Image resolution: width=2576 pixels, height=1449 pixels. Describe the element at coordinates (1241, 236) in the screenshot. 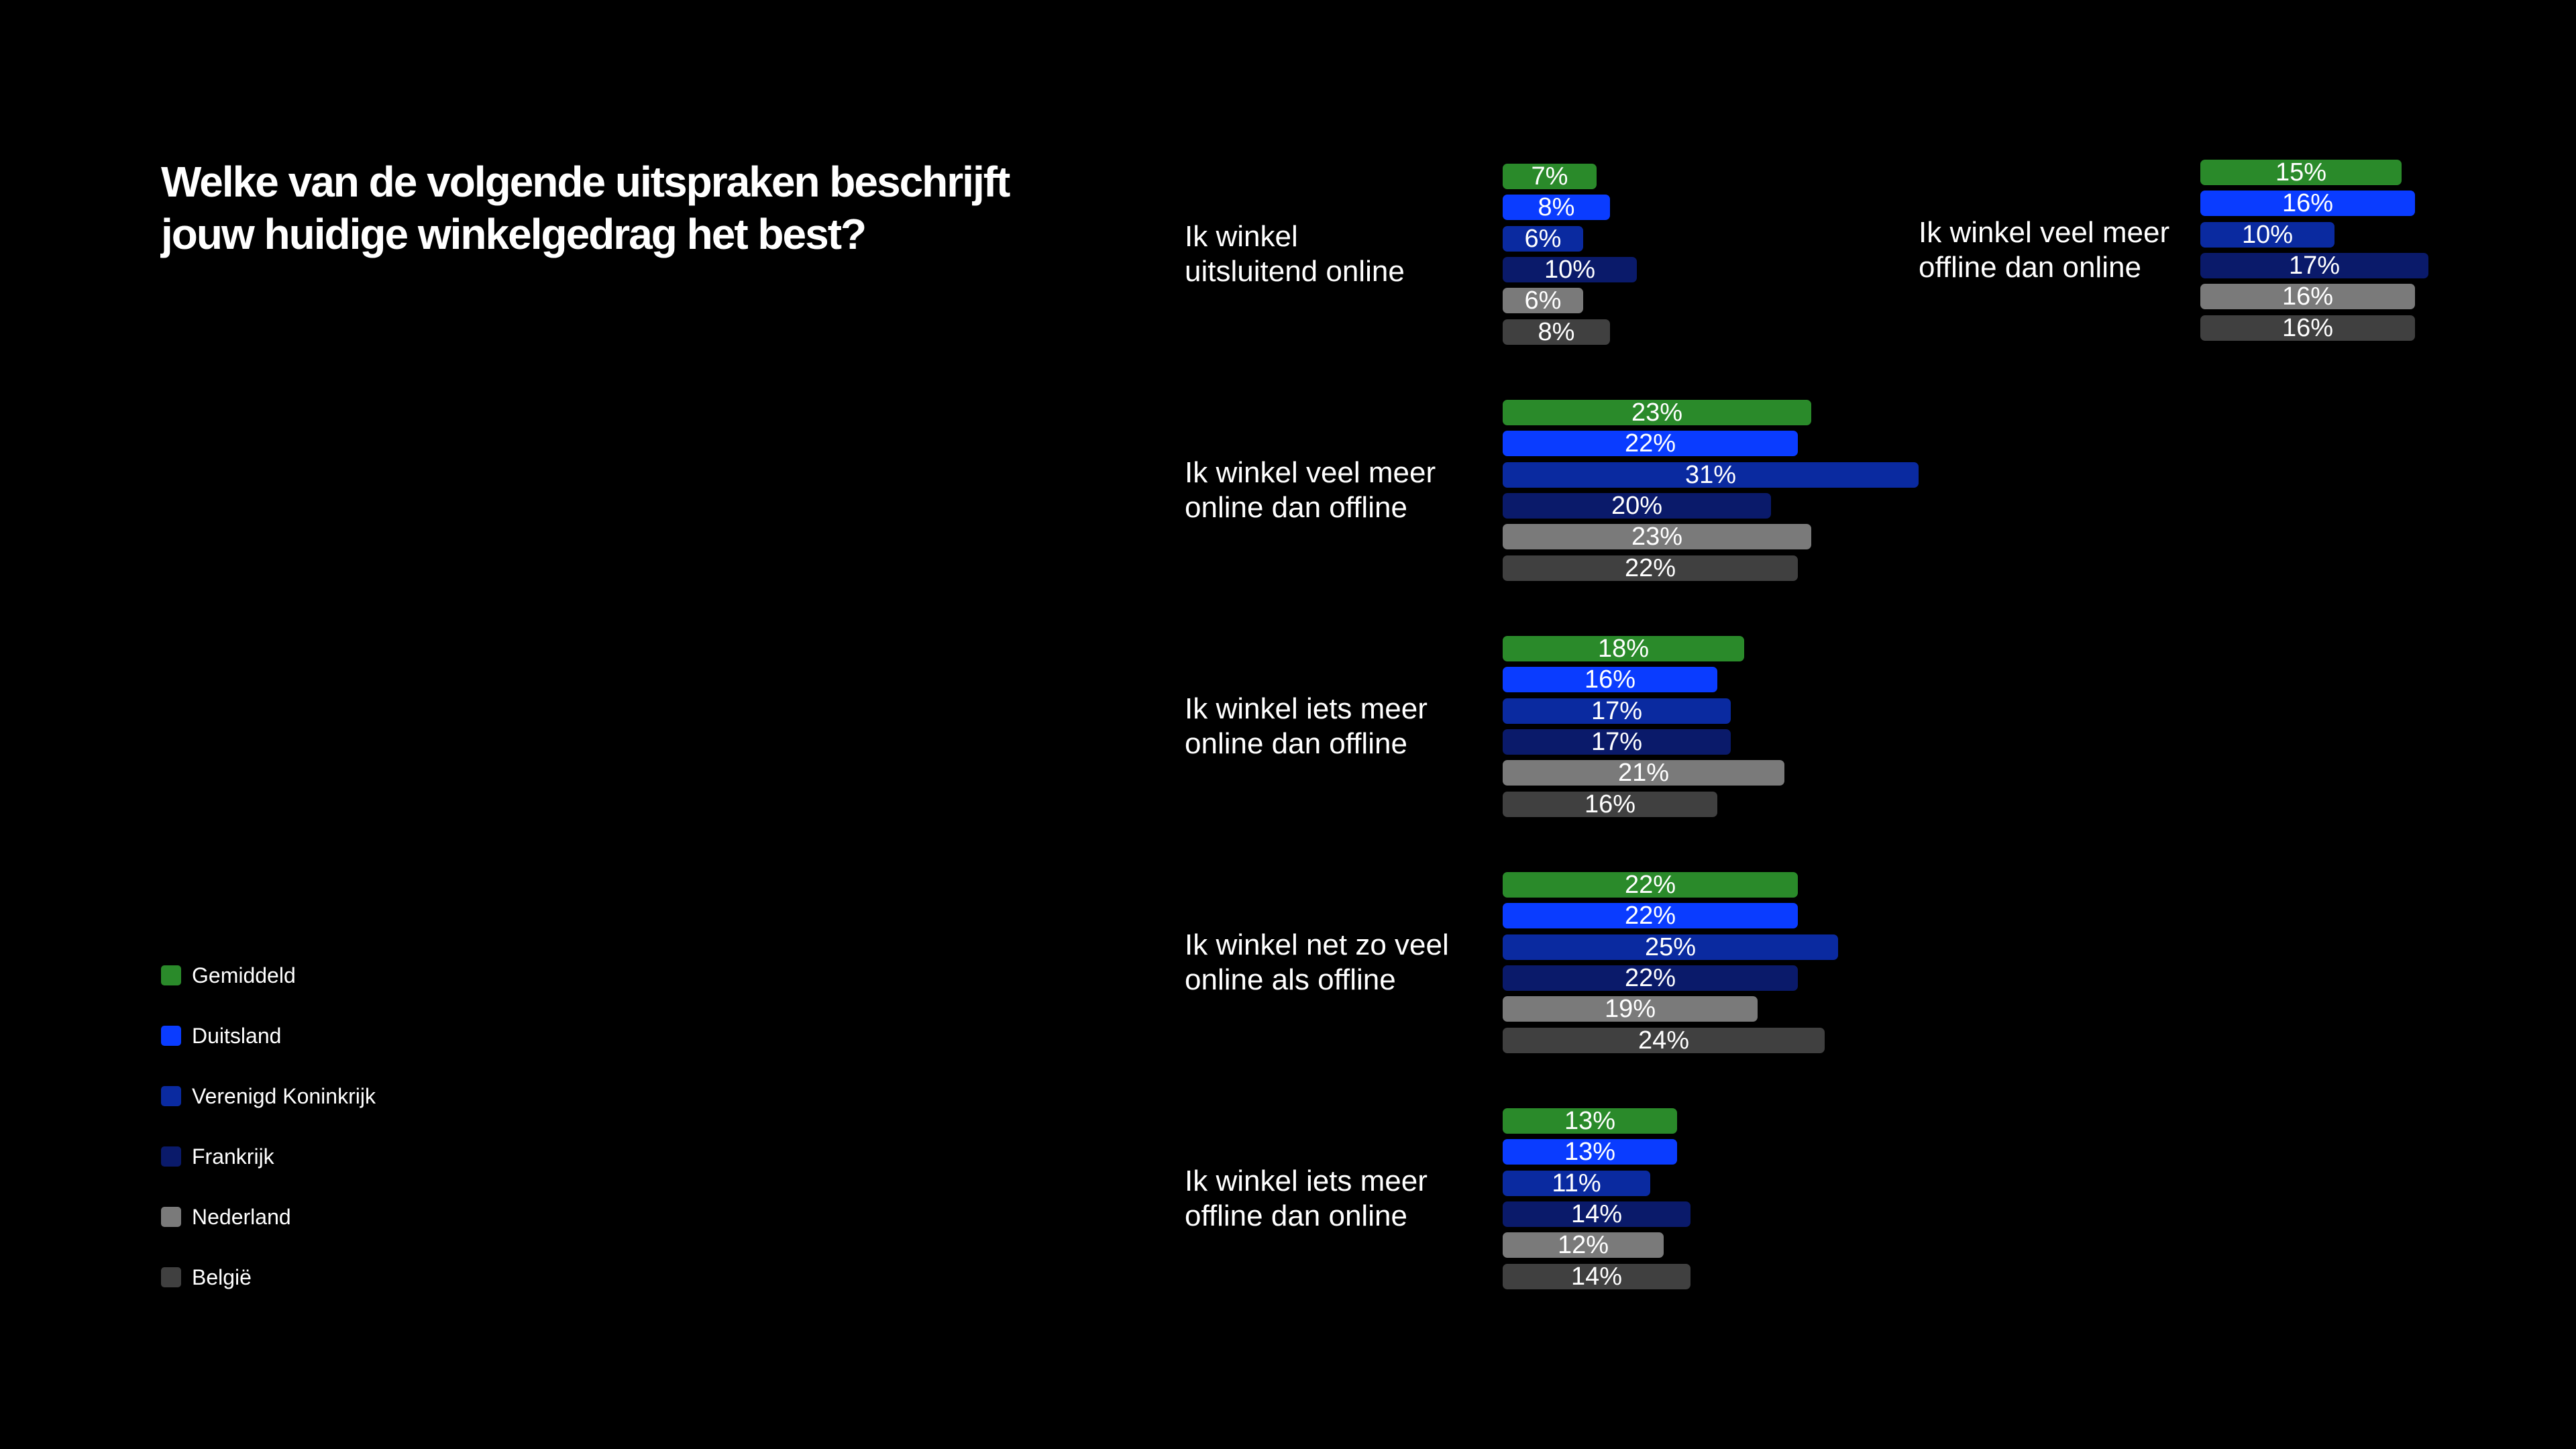

I see `group-label-line: Ik winkel` at that location.